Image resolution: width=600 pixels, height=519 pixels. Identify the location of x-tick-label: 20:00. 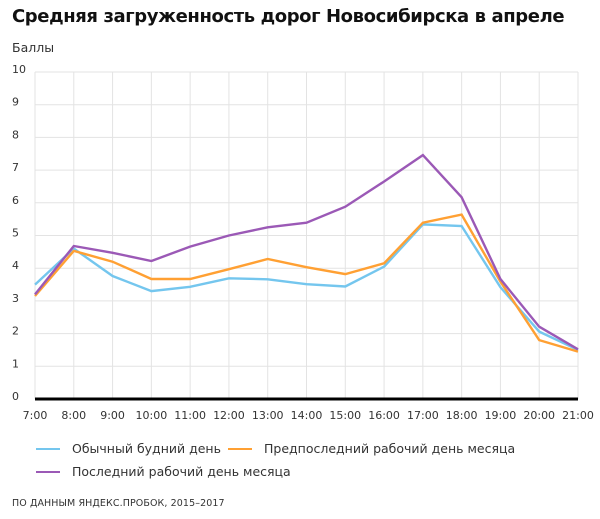
(539, 415).